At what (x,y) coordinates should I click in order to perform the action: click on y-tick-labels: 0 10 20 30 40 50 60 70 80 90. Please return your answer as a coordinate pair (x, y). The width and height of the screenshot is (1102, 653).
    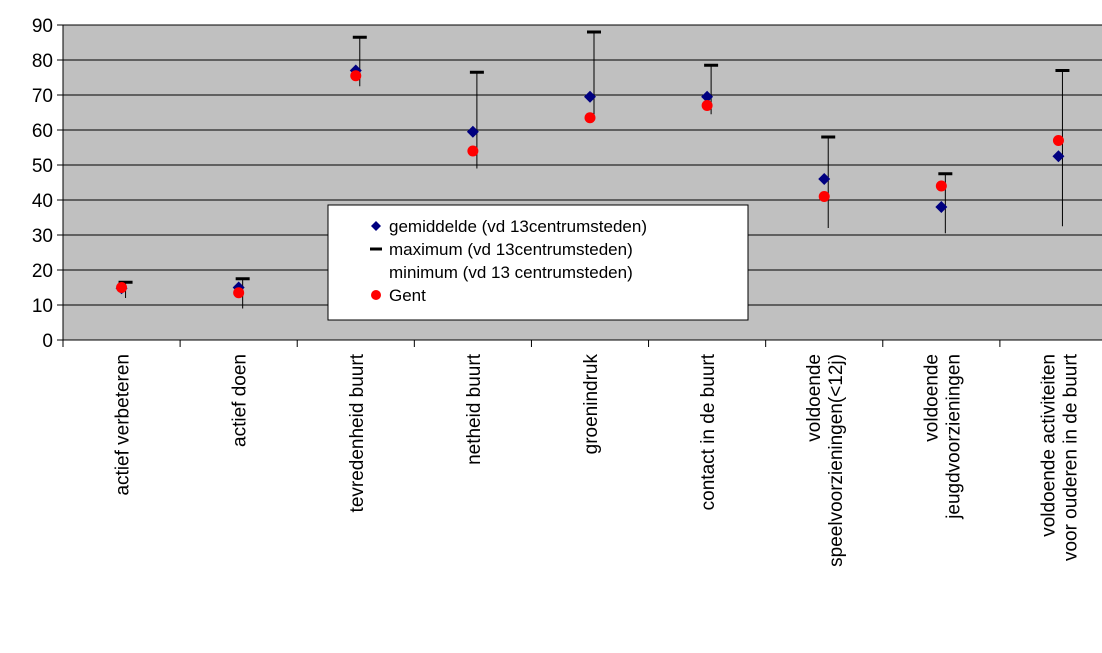
    Looking at the image, I should click on (42, 184).